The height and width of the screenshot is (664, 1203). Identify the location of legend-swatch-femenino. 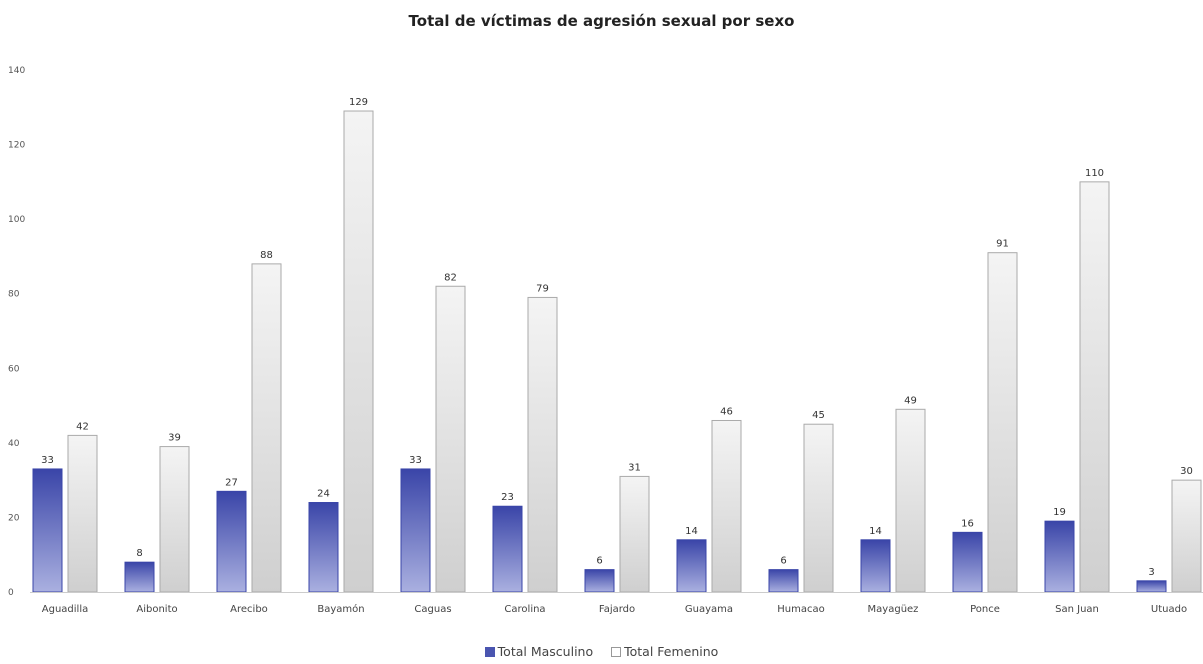
(616, 651).